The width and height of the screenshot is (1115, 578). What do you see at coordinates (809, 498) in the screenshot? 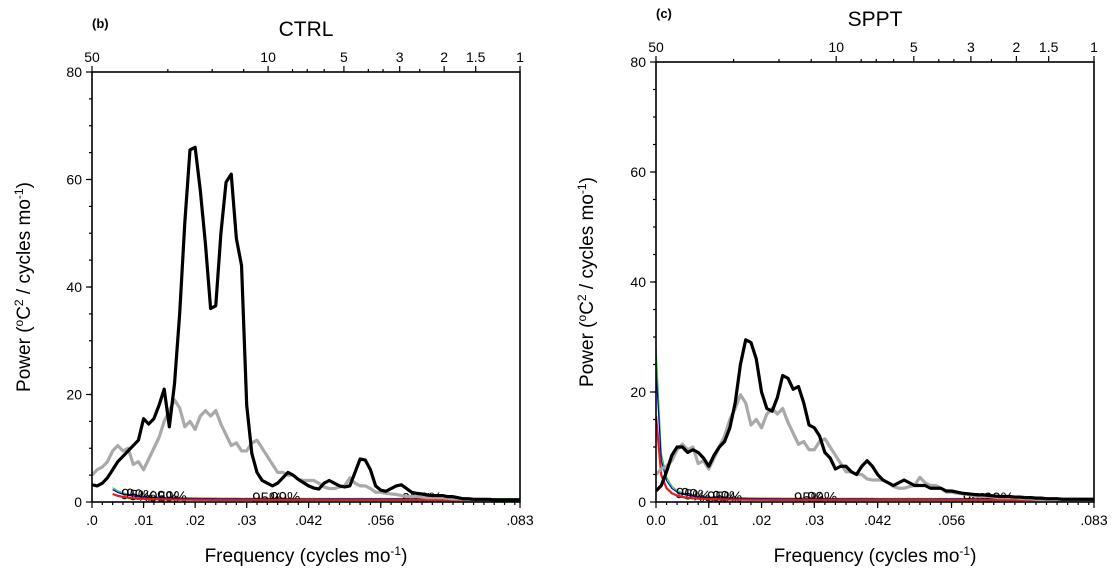
I see `label-95-2: 95%` at bounding box center [809, 498].